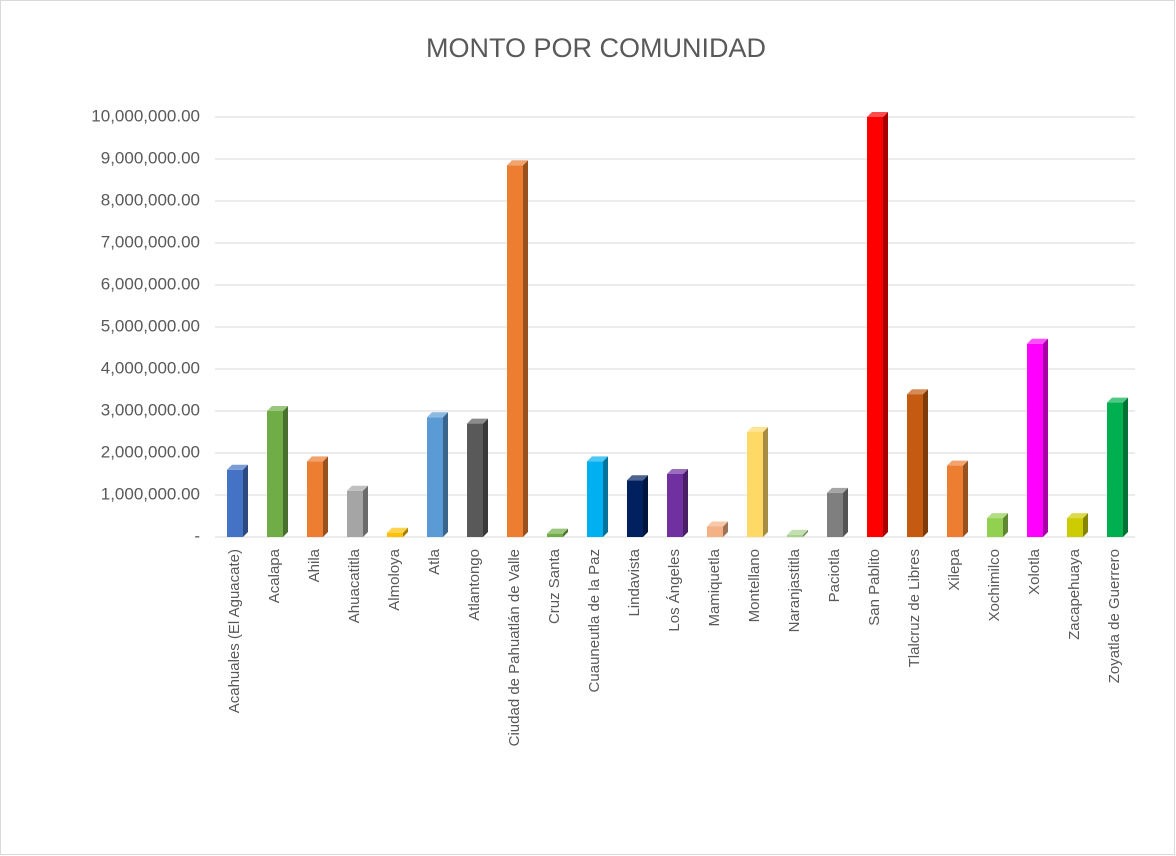 The height and width of the screenshot is (856, 1176). What do you see at coordinates (145, 115) in the screenshot?
I see `y-tick-label: 10,000,000.00` at bounding box center [145, 115].